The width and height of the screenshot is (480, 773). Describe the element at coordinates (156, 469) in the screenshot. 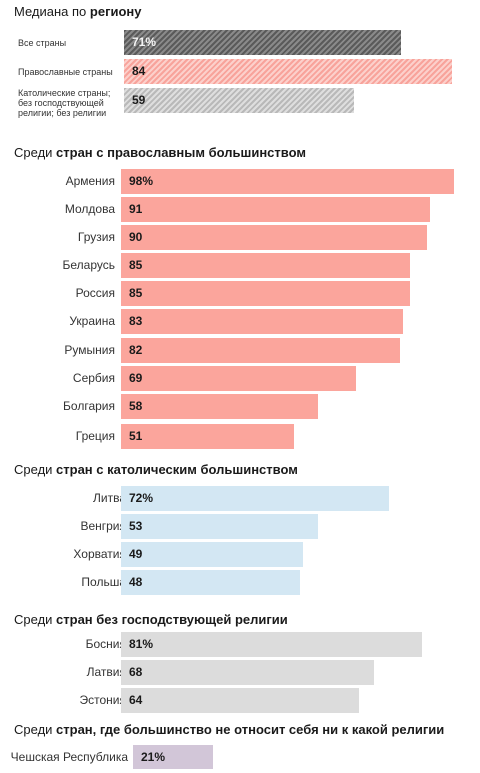

I see `section-title: Среди стран с католическим большинством` at that location.